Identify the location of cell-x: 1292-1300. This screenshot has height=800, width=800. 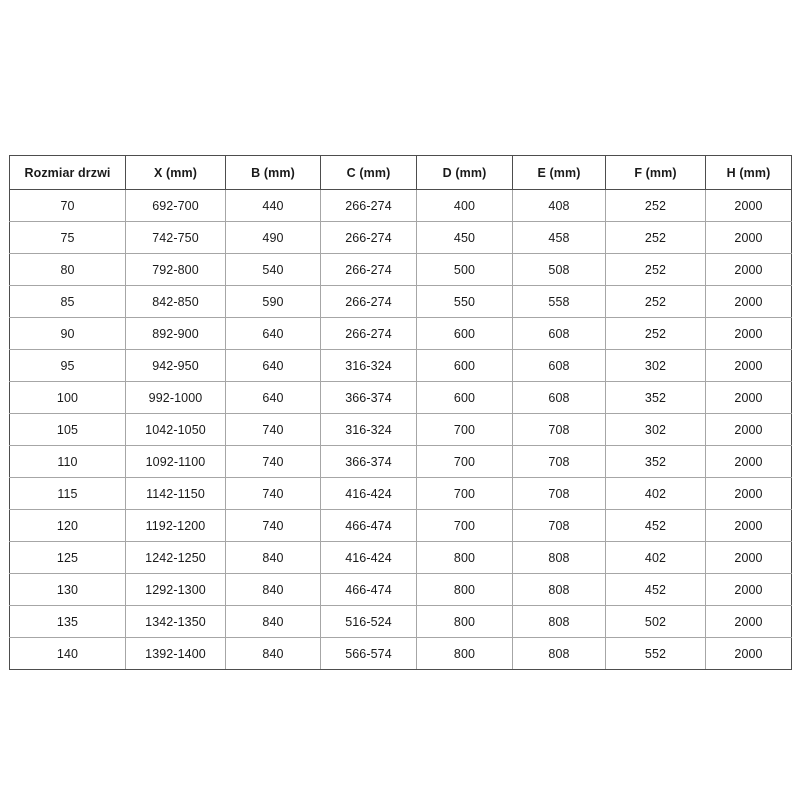
(175, 589).